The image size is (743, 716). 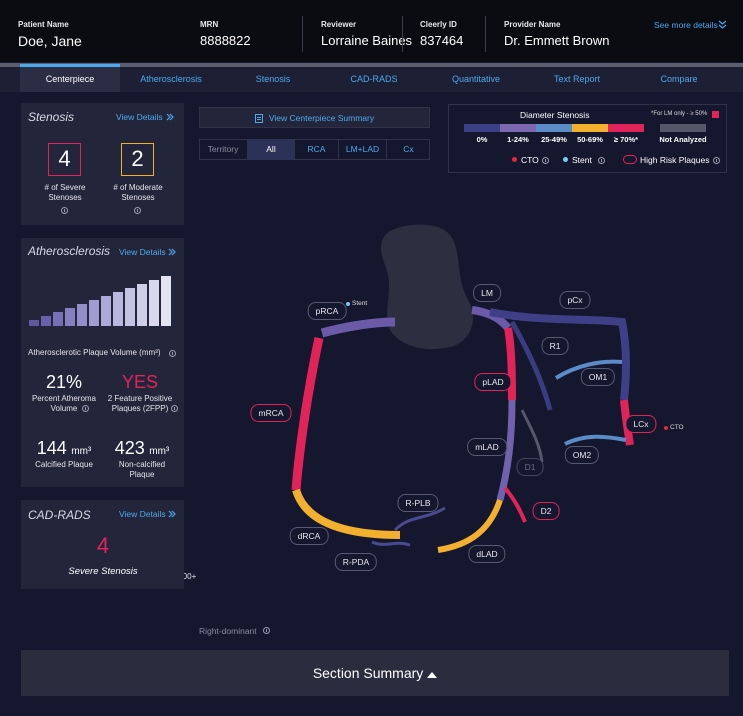 What do you see at coordinates (258, 119) in the screenshot?
I see `doc-icon` at bounding box center [258, 119].